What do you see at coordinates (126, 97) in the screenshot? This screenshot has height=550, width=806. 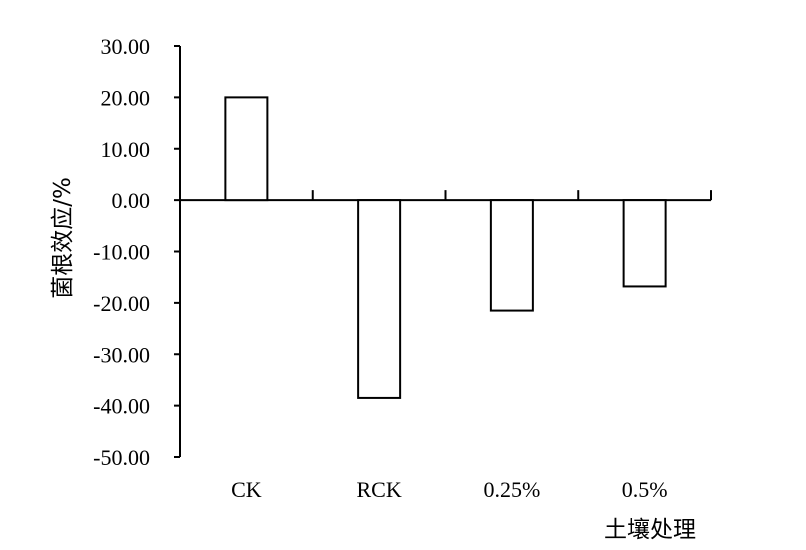 I see `y-tick-label: 20.00` at bounding box center [126, 97].